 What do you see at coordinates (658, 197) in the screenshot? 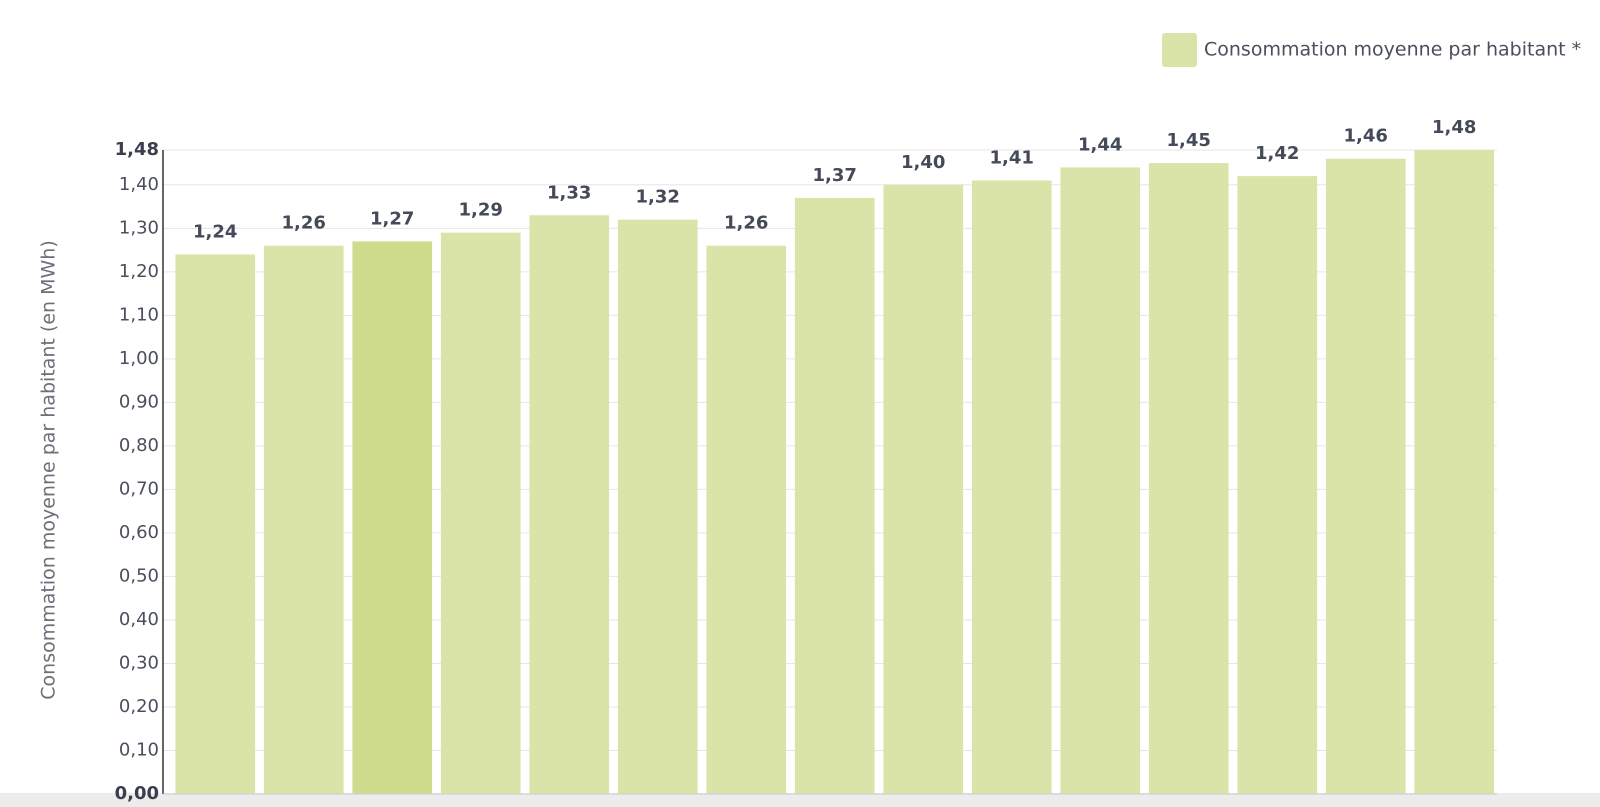
I see `value-label: 1,32` at bounding box center [658, 197].